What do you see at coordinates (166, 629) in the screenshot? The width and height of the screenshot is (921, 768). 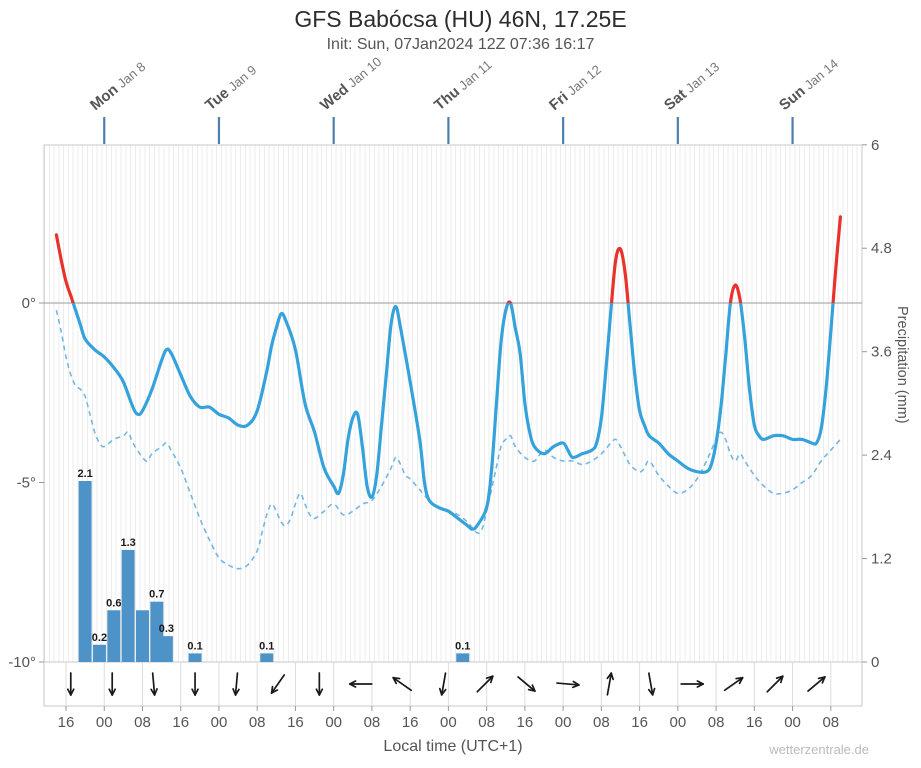 I see `precip-bar-label: 0.3` at bounding box center [166, 629].